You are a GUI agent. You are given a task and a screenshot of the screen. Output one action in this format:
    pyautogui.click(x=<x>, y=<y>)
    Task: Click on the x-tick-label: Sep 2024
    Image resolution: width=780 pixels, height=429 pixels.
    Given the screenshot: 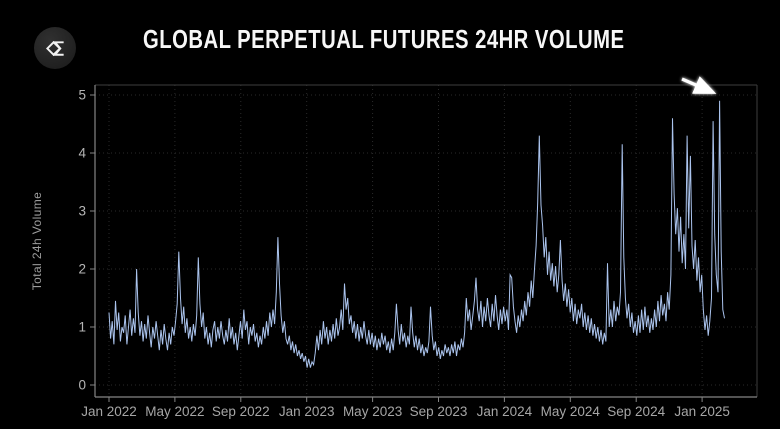 What is the action you would take?
    pyautogui.click(x=636, y=411)
    